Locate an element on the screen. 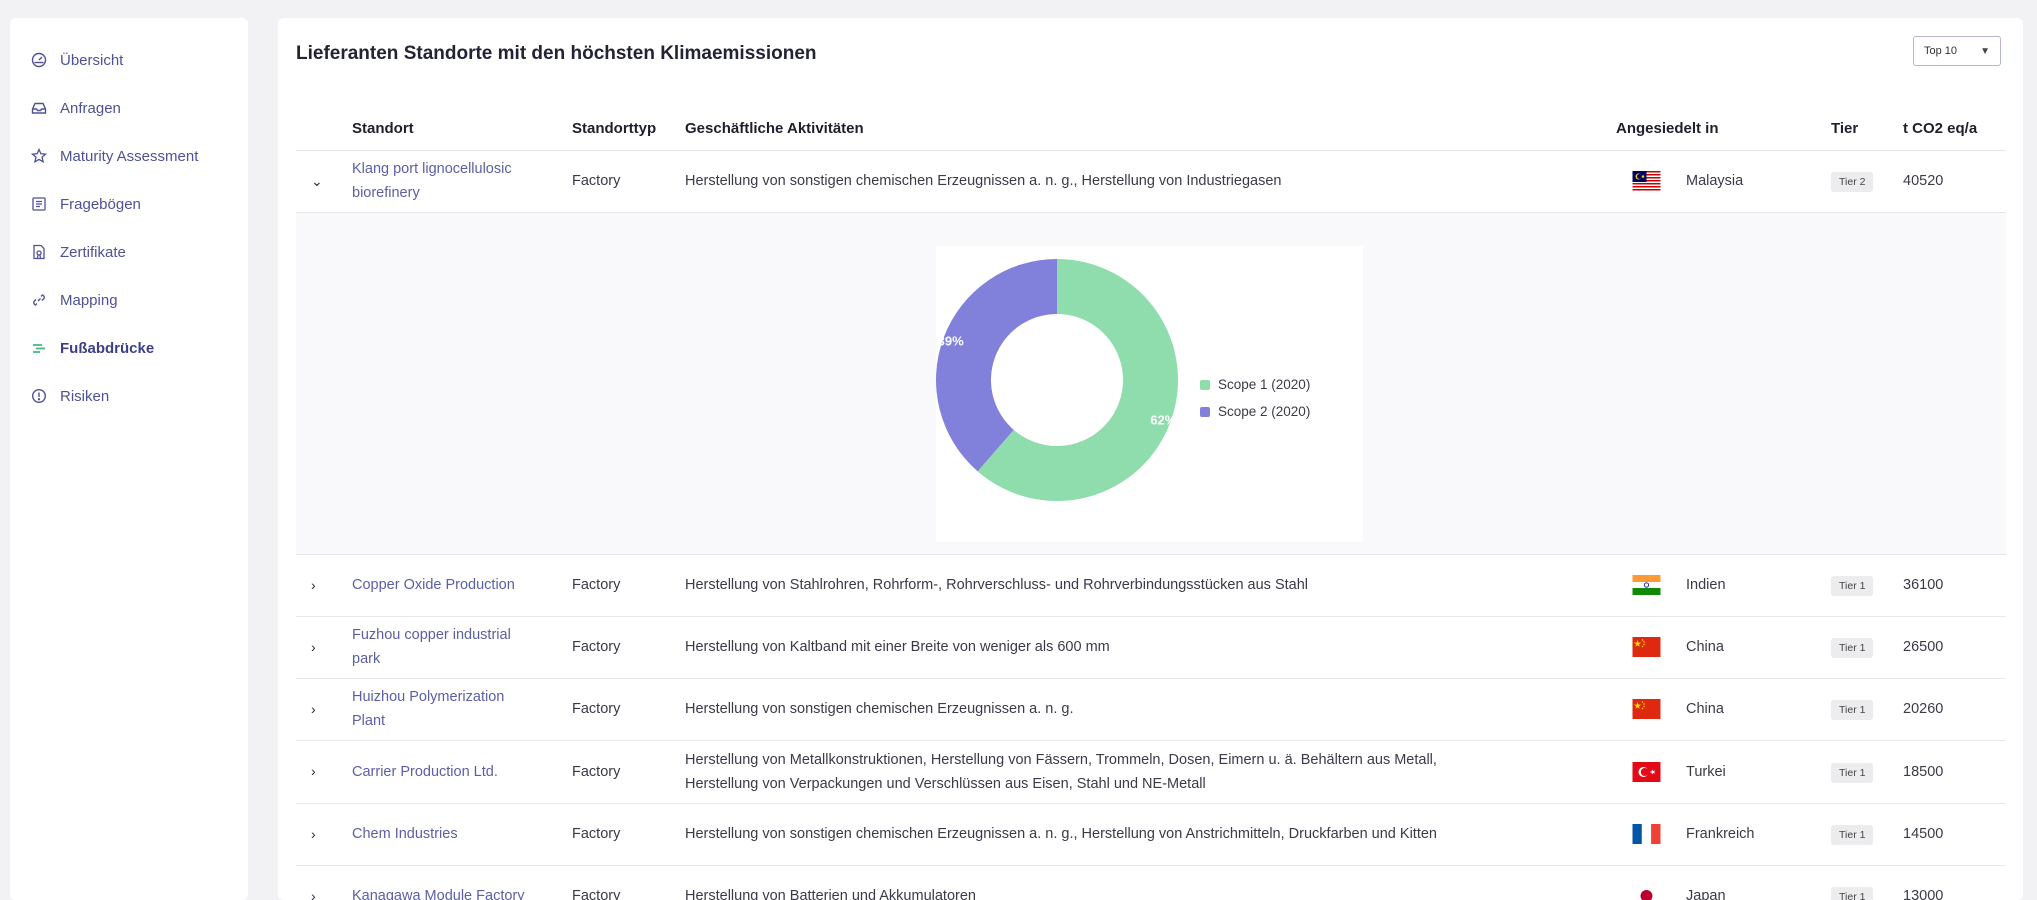  star-icon is located at coordinates (39, 156).